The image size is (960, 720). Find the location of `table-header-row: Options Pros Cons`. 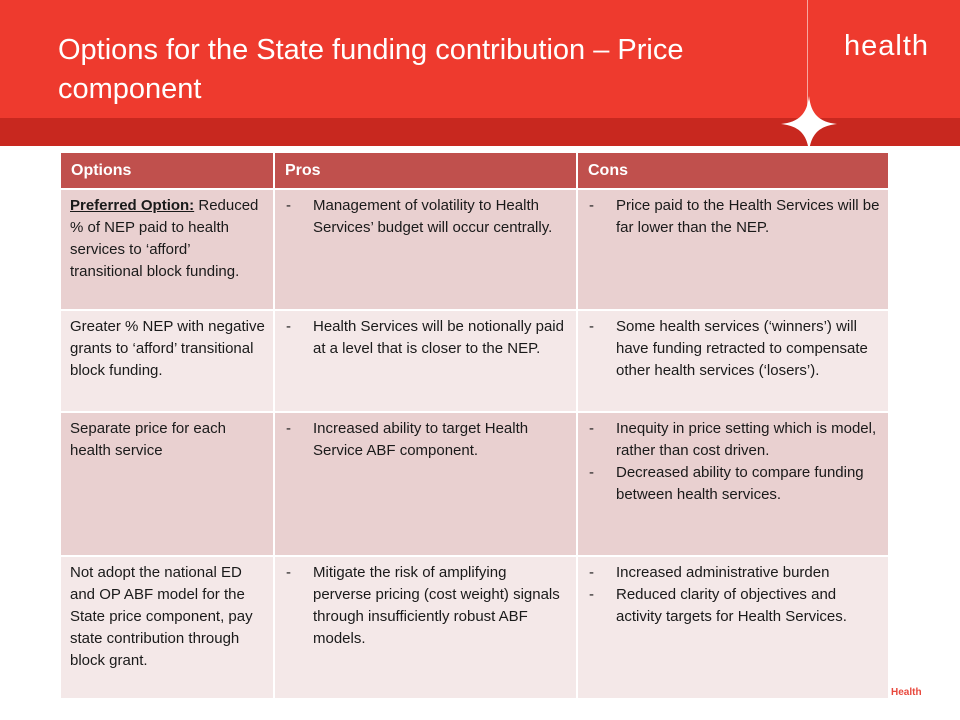

table-header-row: Options Pros Cons is located at coordinates (474, 171).